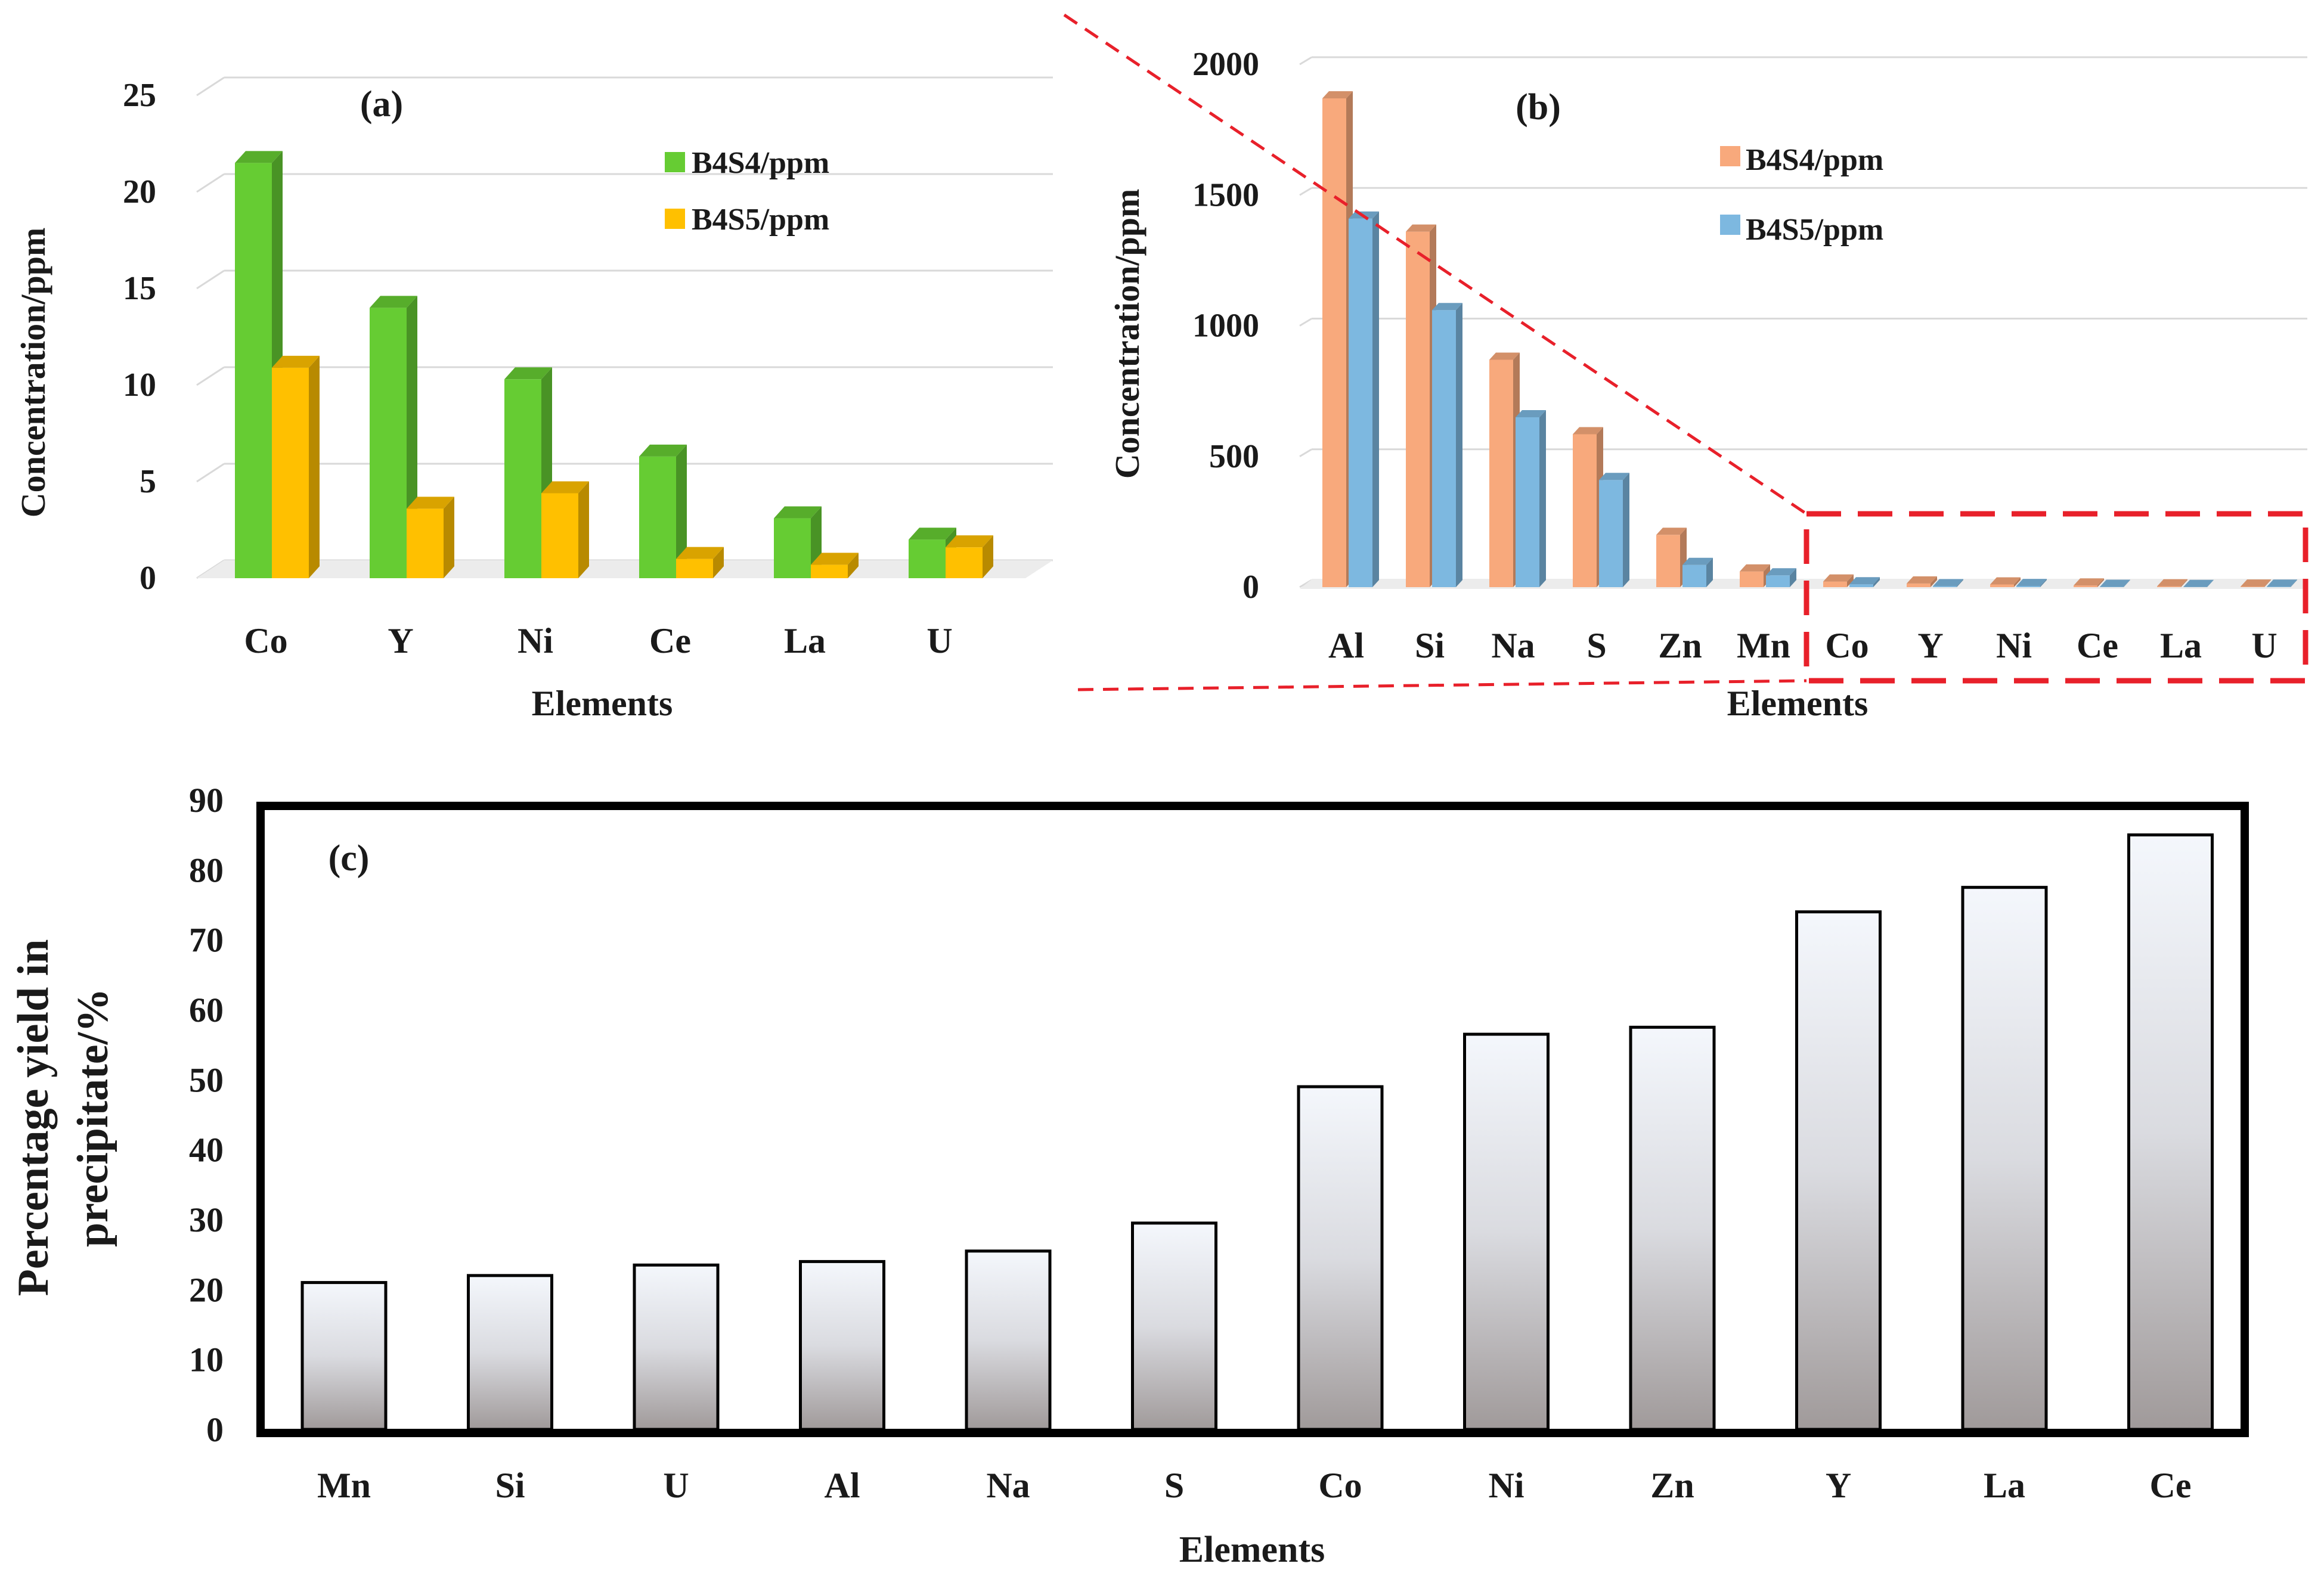 This screenshot has width=2324, height=1582. Describe the element at coordinates (206, 1289) in the screenshot. I see `y-tick-label: 20` at that location.